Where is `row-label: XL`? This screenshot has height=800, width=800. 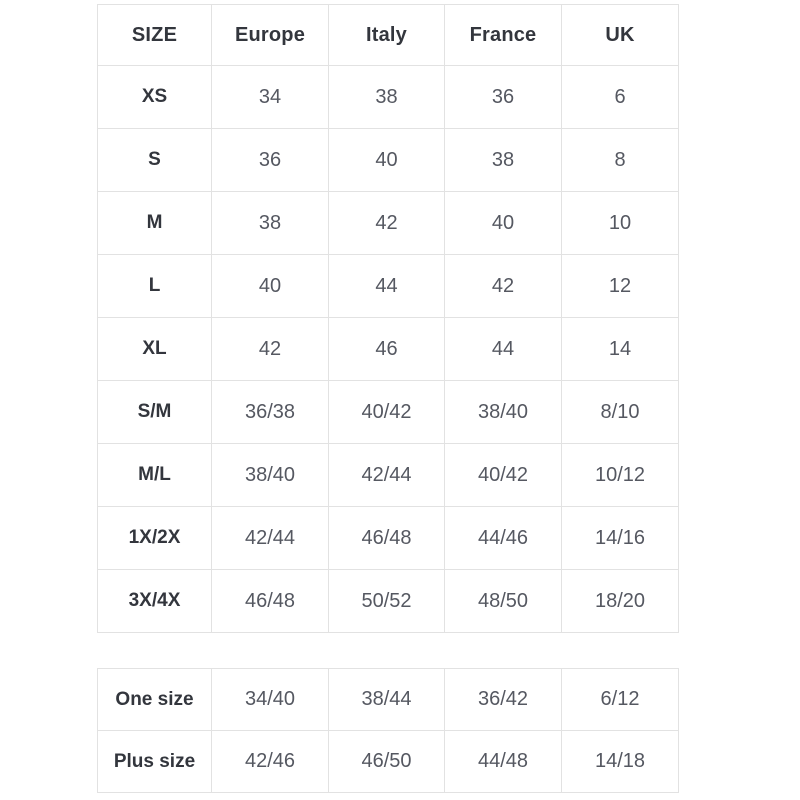
row-label: XL is located at coordinates (154, 349).